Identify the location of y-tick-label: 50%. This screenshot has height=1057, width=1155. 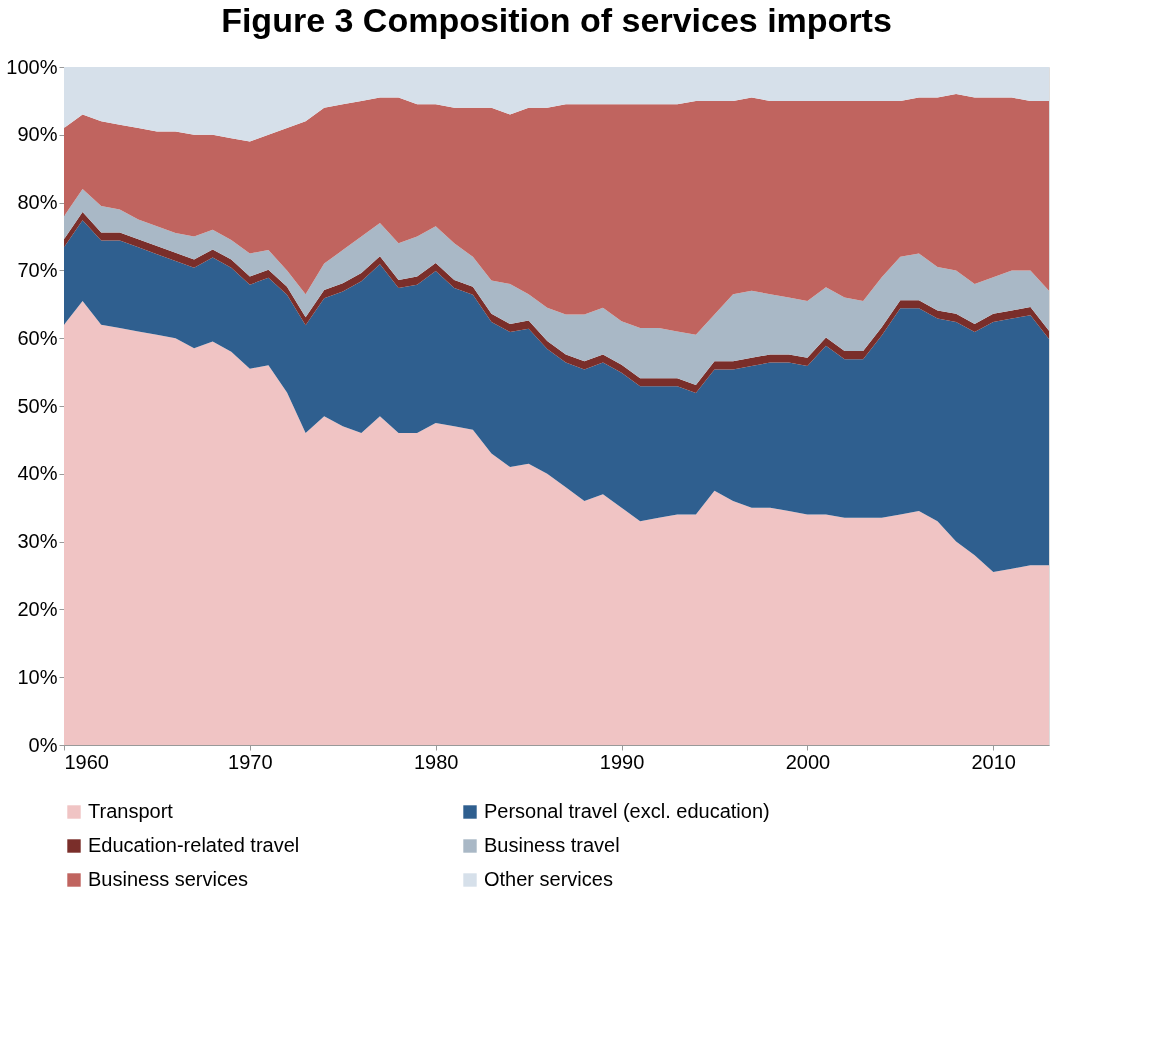
(37, 405).